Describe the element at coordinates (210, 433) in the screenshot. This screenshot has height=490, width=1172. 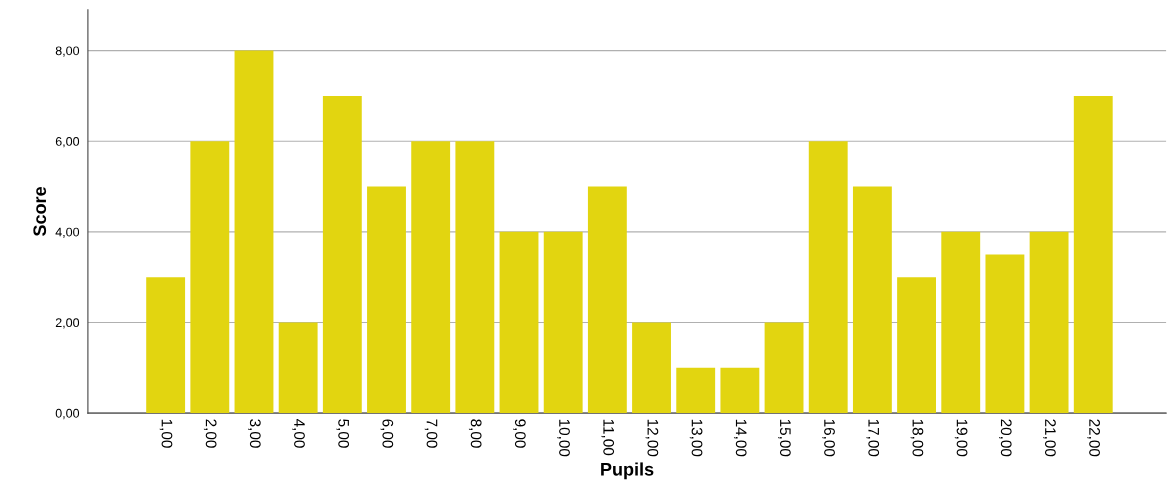
I see `x-tick-label: 2,00` at that location.